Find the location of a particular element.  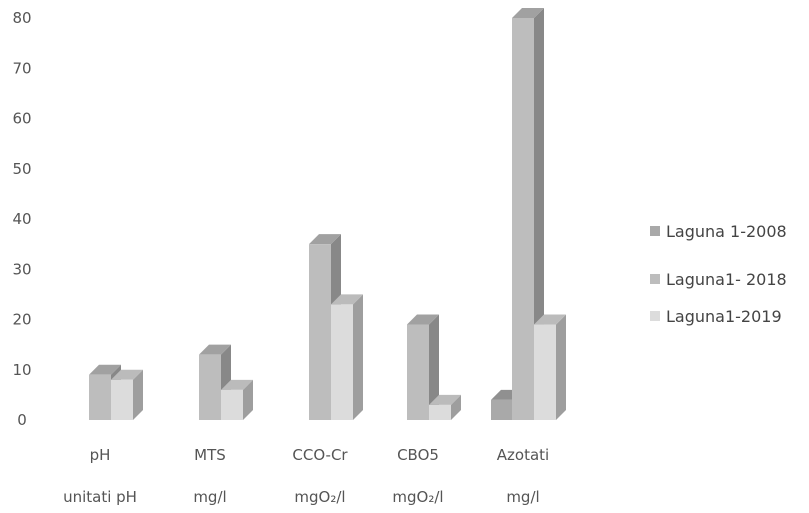

legend-item: Laguna1- 2018 is located at coordinates (718, 279).